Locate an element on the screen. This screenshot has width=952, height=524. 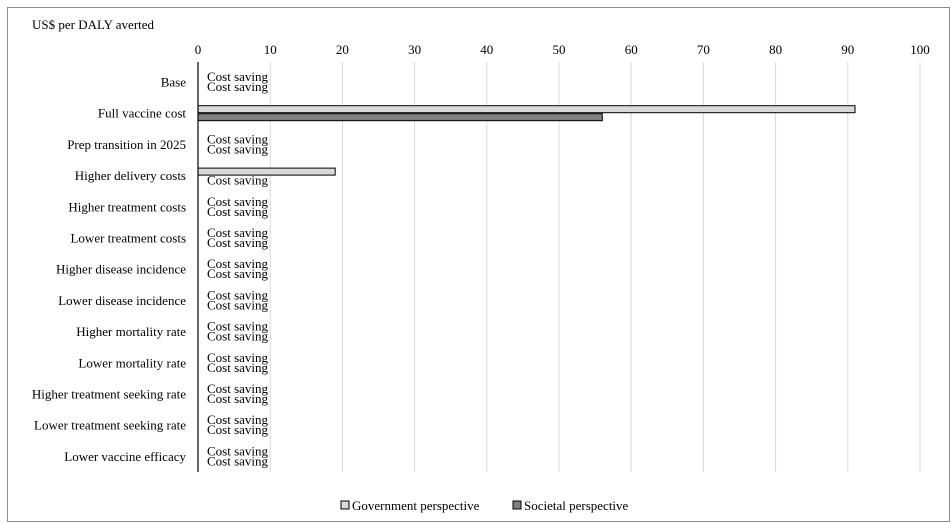
x-tick-label: 50 is located at coordinates (559, 49).